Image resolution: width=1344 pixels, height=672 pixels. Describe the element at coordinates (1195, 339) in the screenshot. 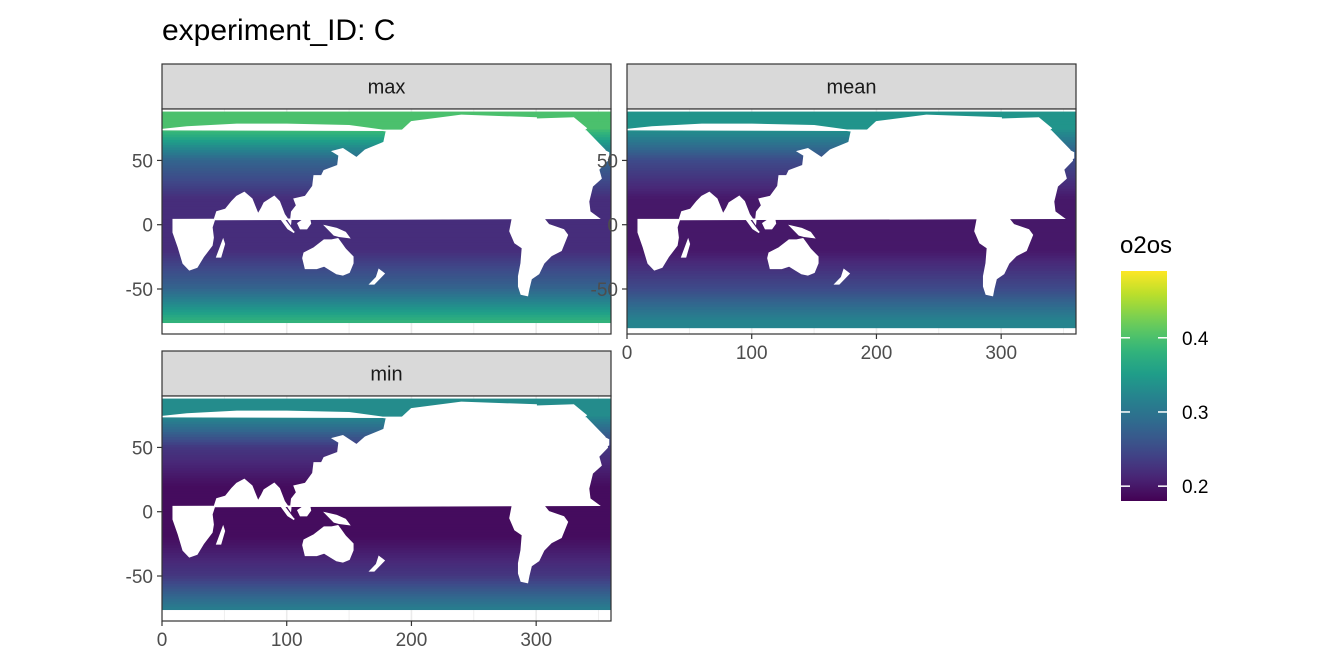

I see `legend-tick-label: 0.4` at that location.